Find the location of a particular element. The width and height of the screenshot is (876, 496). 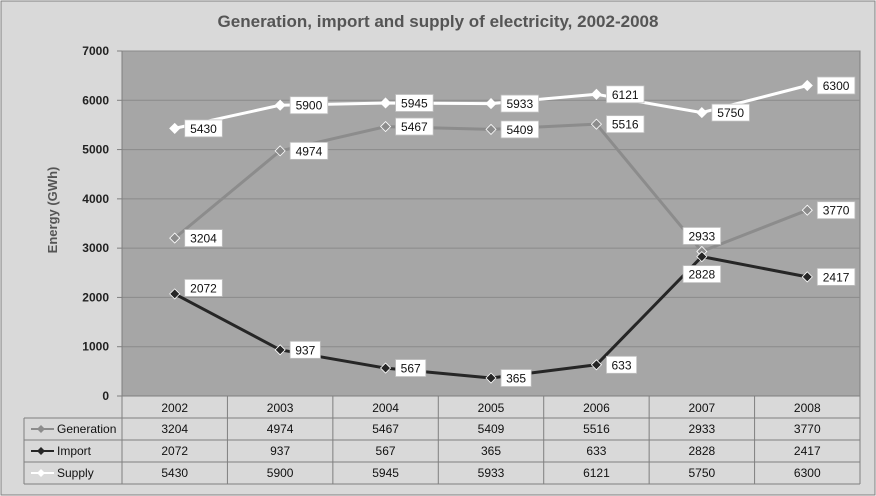

table-cell: 2417 is located at coordinates (807, 451).